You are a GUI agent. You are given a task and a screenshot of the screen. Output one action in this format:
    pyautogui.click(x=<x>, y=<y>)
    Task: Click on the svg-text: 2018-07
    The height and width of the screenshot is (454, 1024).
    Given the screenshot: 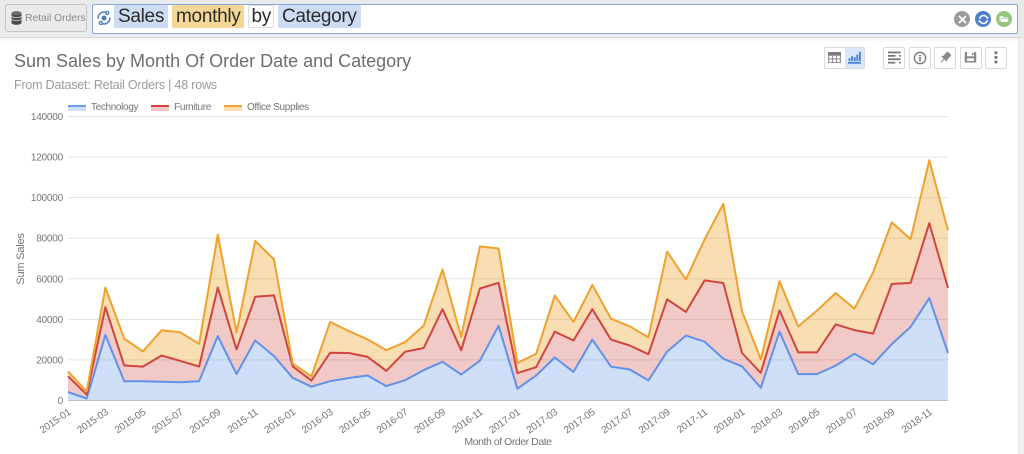 What is the action you would take?
    pyautogui.click(x=842, y=422)
    